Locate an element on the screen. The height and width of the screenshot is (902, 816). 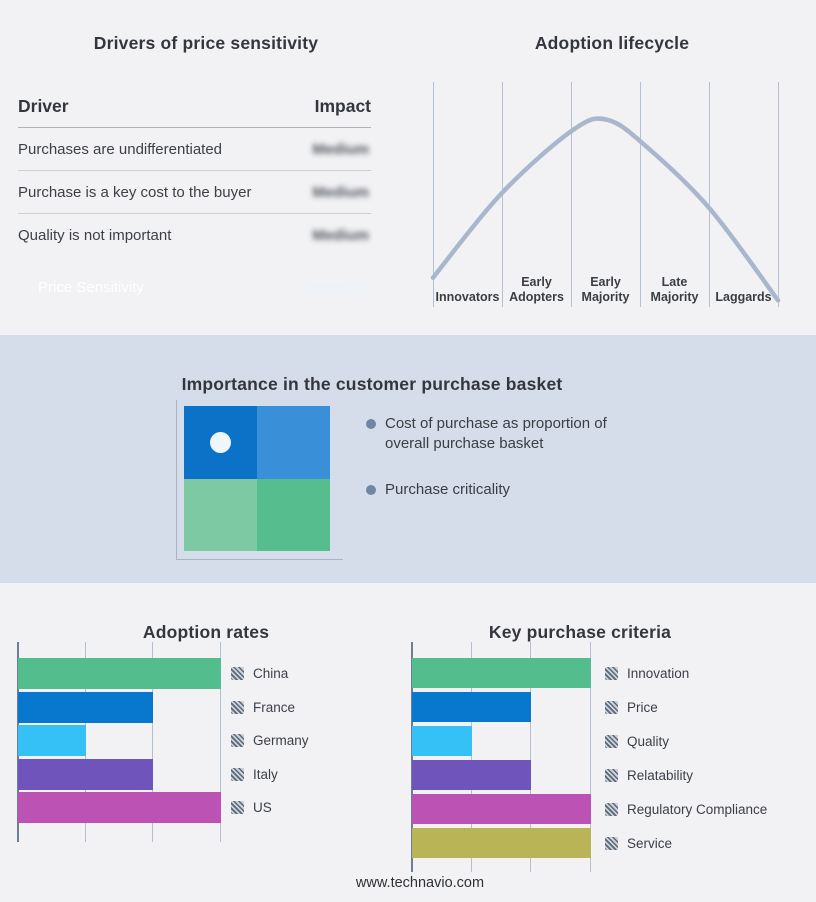
bar-relatability is located at coordinates (472, 775).